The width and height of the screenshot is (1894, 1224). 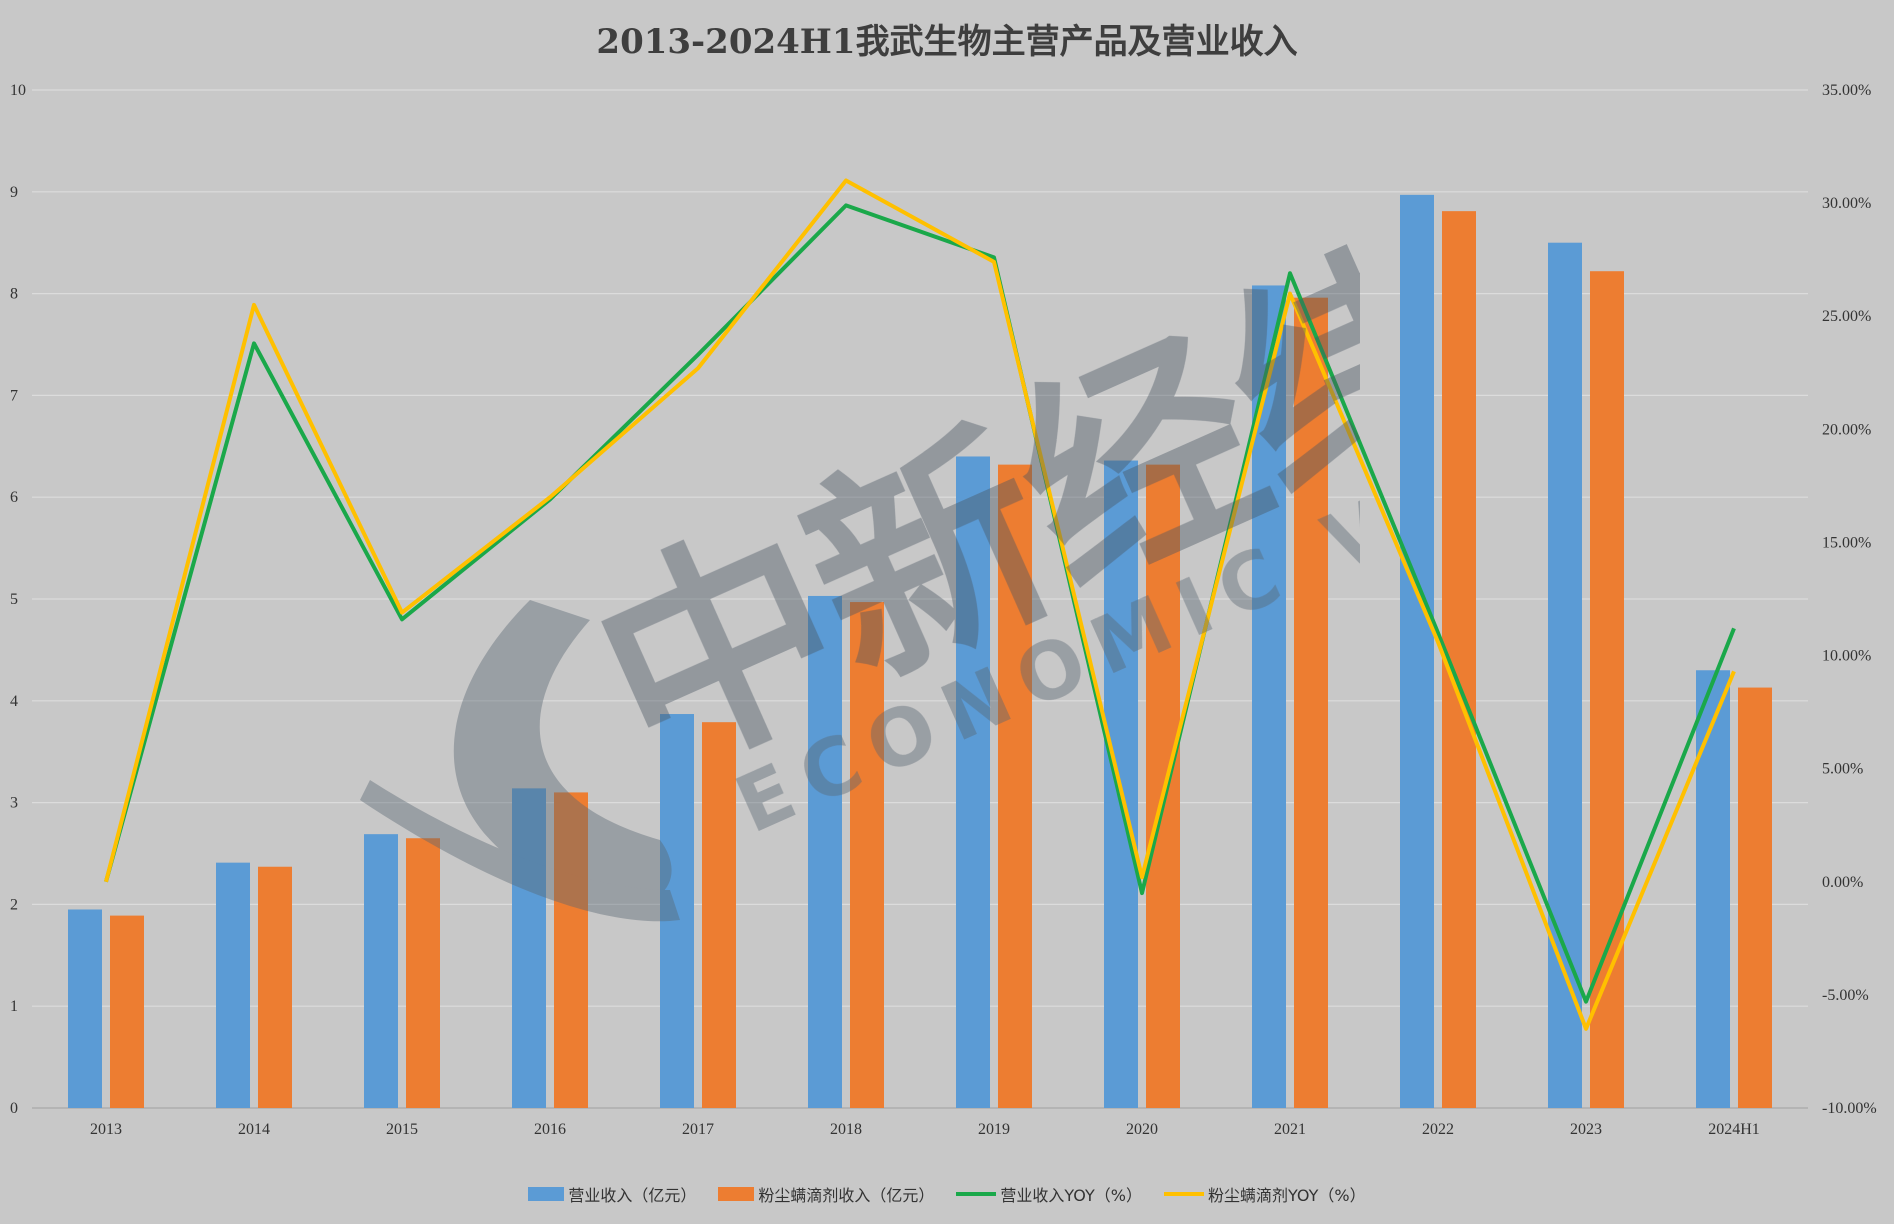 What do you see at coordinates (976, 1194) in the screenshot?
I see `legend-swatch-revenue-yoy` at bounding box center [976, 1194].